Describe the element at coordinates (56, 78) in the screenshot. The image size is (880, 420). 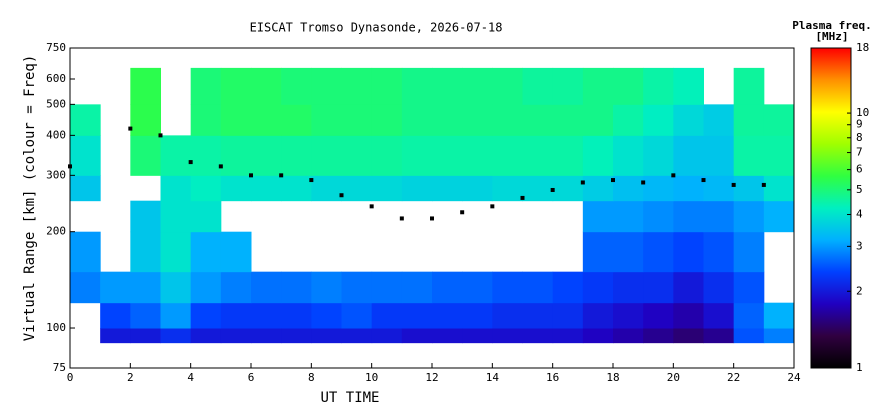
I see `y-tick-label: 600` at that location.